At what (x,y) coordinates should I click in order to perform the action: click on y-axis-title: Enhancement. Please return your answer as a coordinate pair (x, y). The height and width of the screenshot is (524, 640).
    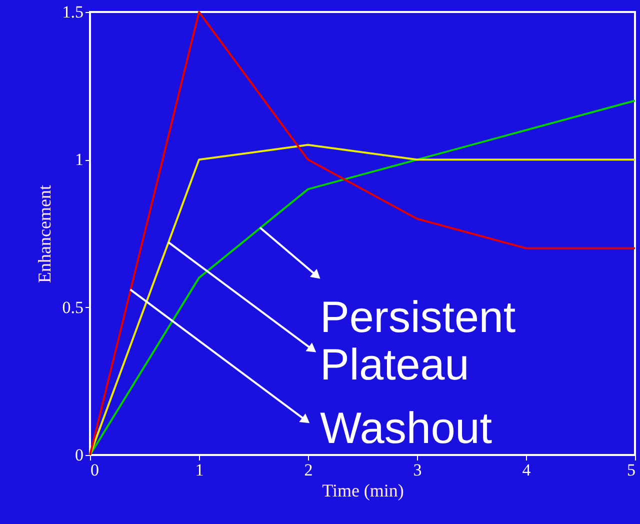
    Looking at the image, I should click on (44, 234).